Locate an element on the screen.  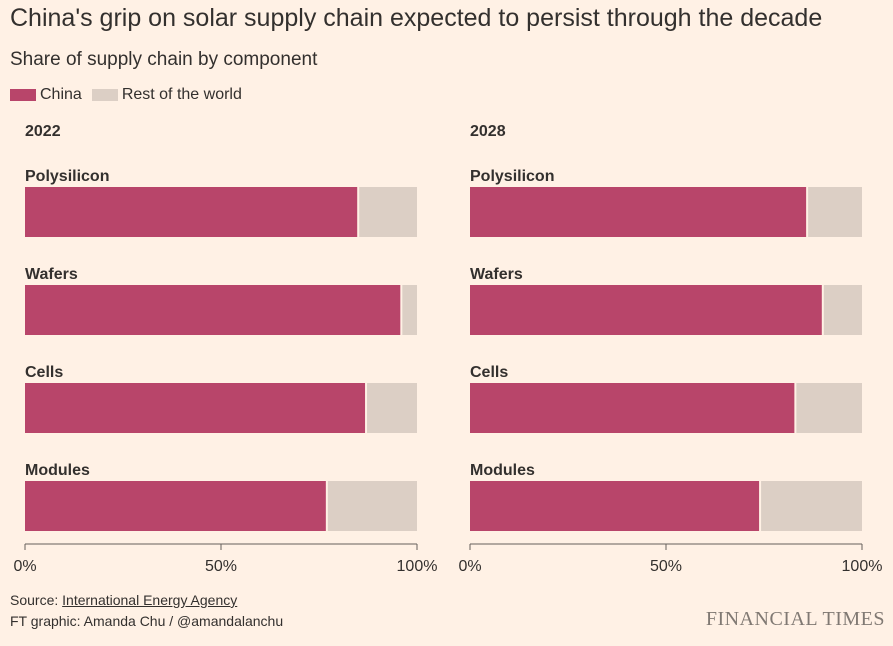
legend-item-china: China is located at coordinates (46, 95).